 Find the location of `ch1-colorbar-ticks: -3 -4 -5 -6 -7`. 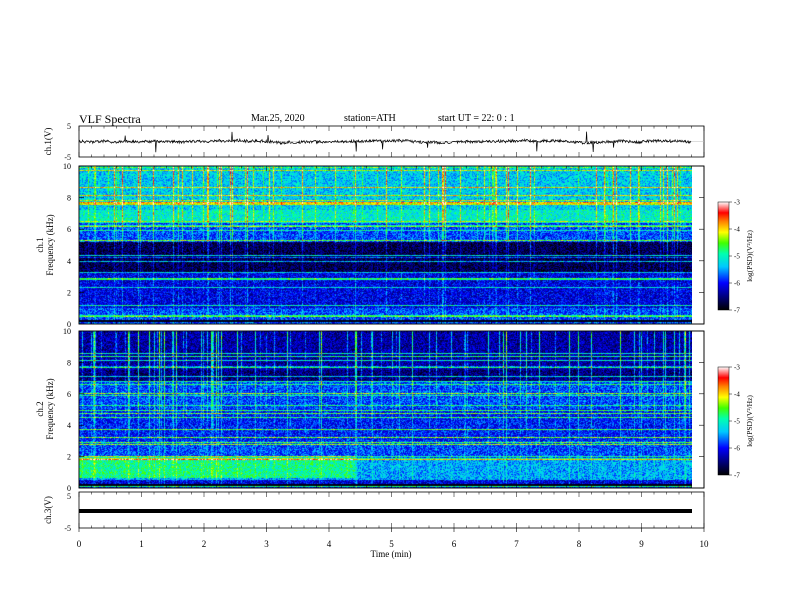

ch1-colorbar-ticks: -3 -4 -5 -6 -7 is located at coordinates (734, 257).